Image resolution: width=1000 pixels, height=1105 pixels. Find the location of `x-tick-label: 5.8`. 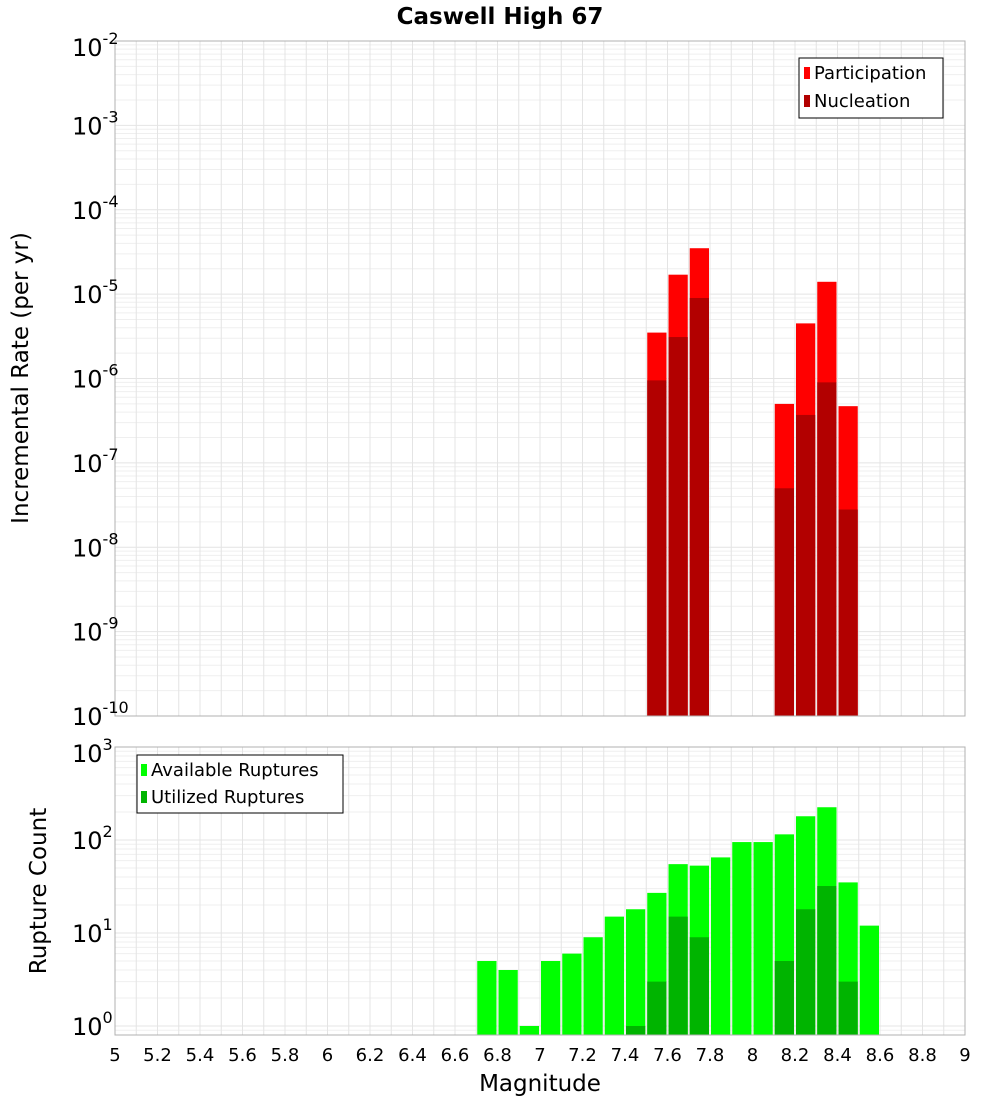

x-tick-label: 5.8 is located at coordinates (285, 1055).